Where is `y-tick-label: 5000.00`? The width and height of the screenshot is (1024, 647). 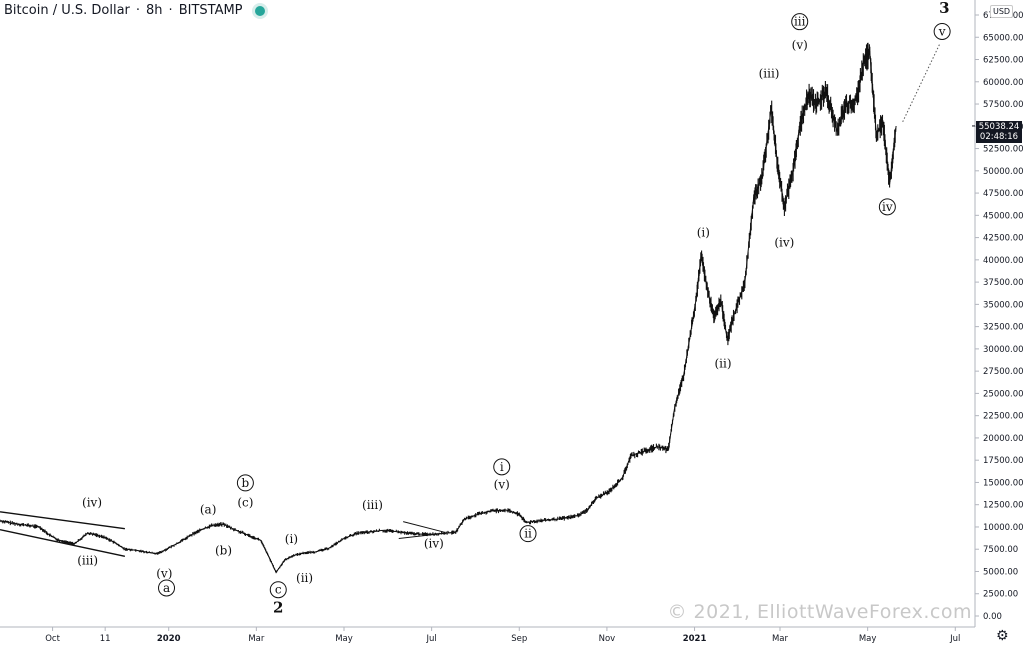 y-tick-label: 5000.00 is located at coordinates (1000, 572).